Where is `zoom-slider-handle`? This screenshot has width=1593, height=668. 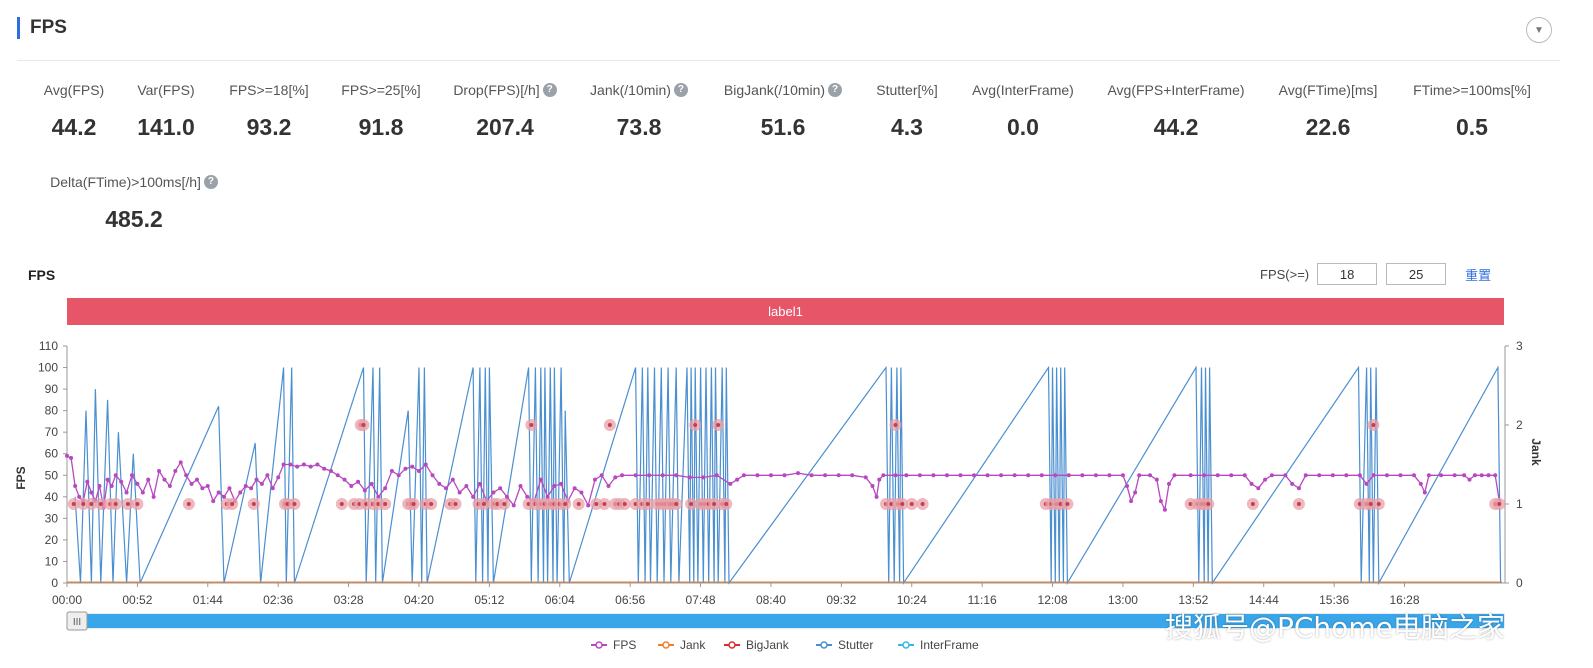 zoom-slider-handle is located at coordinates (77, 621).